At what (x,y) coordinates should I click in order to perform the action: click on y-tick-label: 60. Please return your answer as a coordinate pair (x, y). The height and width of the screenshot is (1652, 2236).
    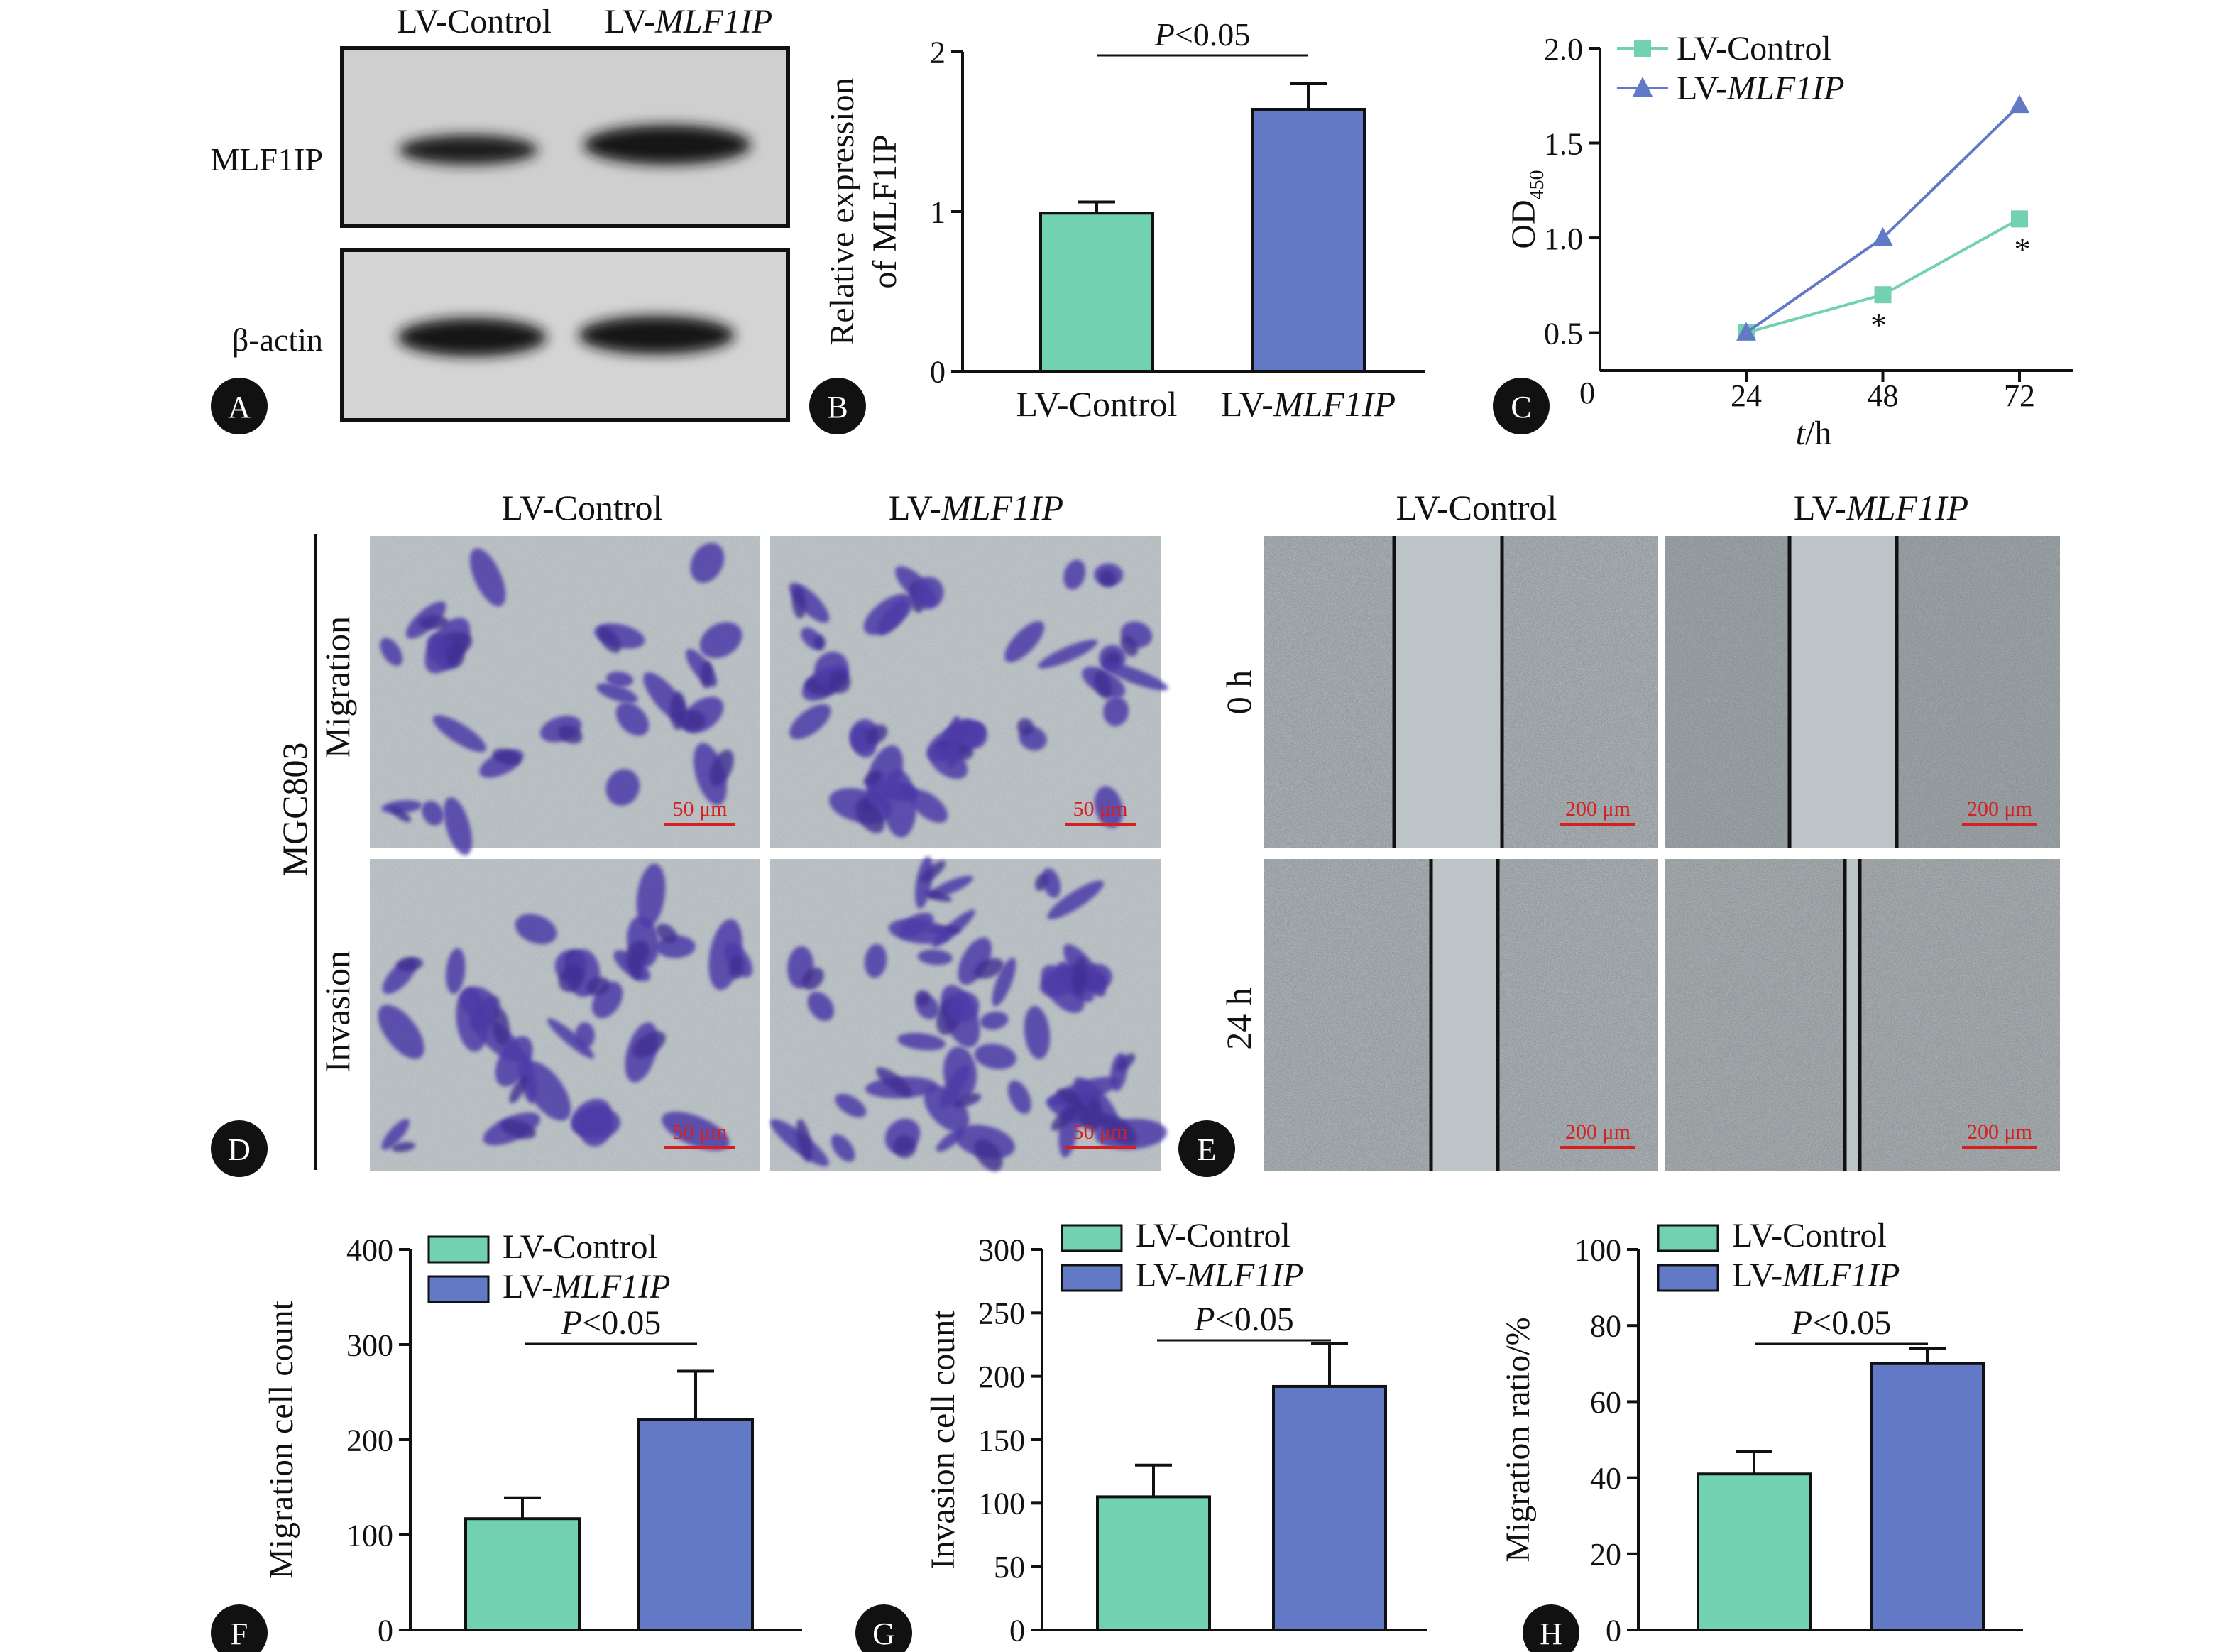
    Looking at the image, I should click on (1605, 1402).